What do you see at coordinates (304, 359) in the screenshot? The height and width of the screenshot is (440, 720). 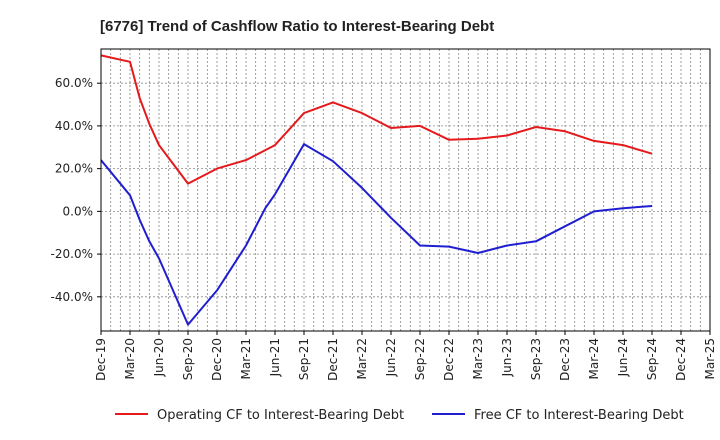 I see `x-tick-label: Sep-21` at bounding box center [304, 359].